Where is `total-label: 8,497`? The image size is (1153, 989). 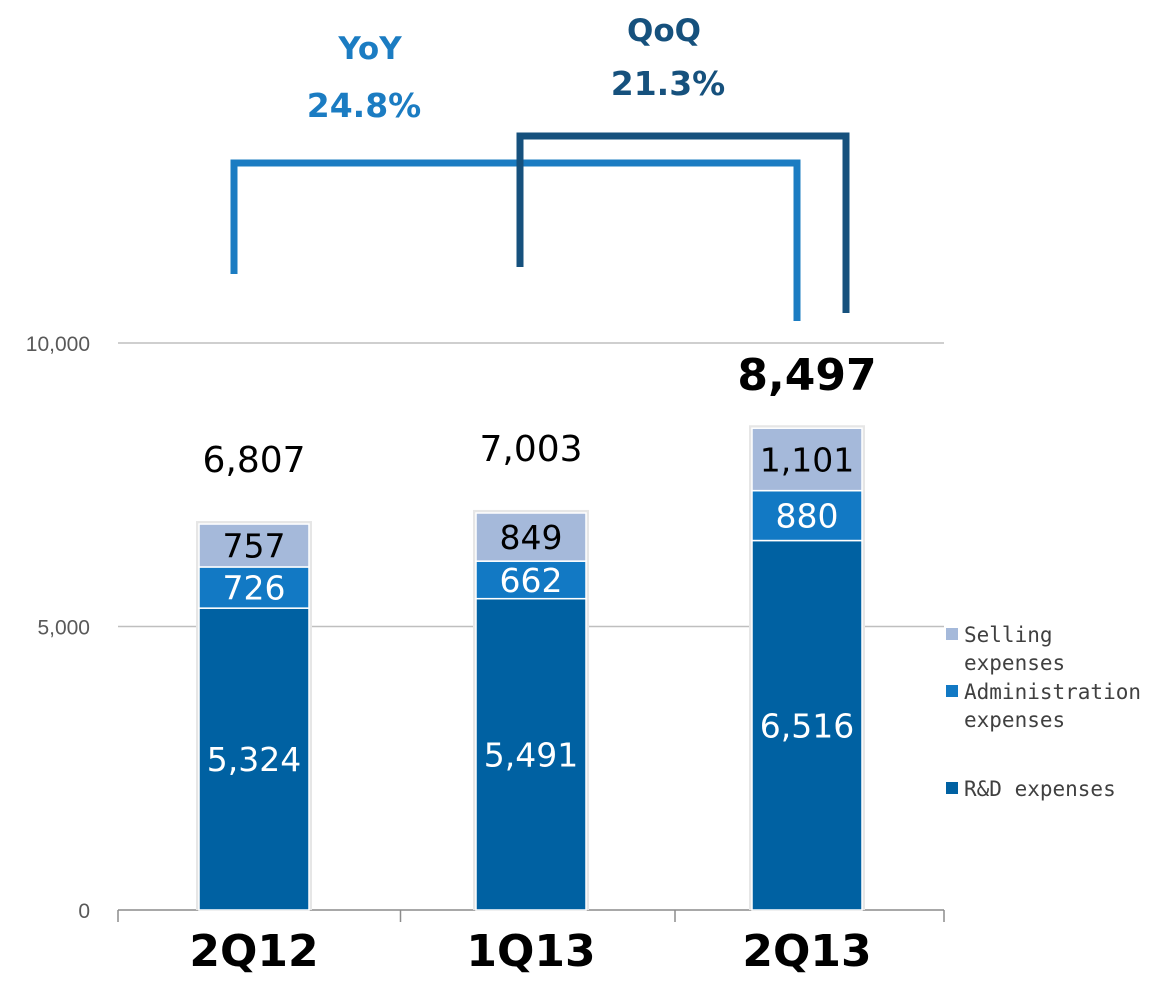
total-label: 8,497 is located at coordinates (806, 375).